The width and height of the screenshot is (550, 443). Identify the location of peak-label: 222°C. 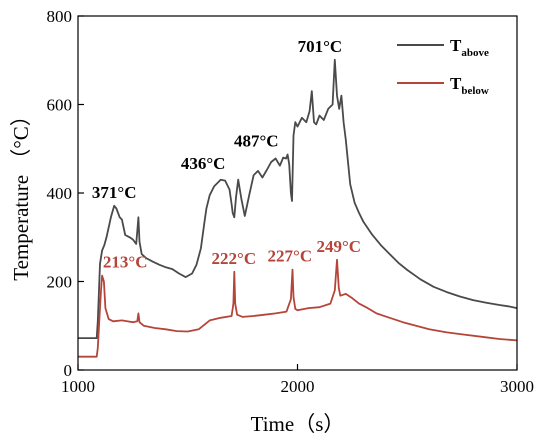
(234, 258).